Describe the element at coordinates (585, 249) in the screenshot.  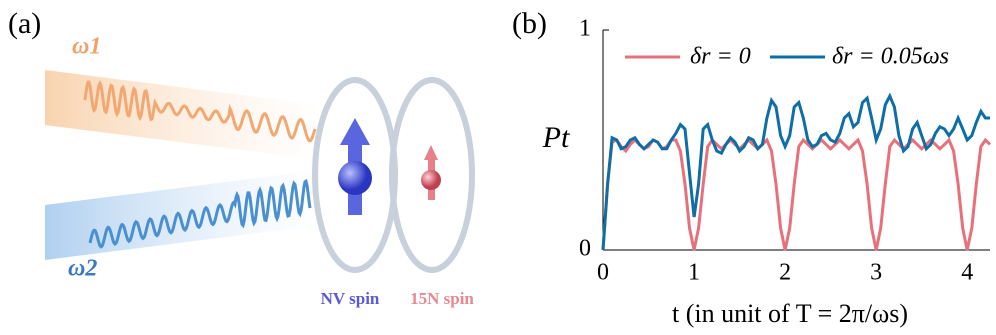
I see `y-tick-label: 0` at that location.